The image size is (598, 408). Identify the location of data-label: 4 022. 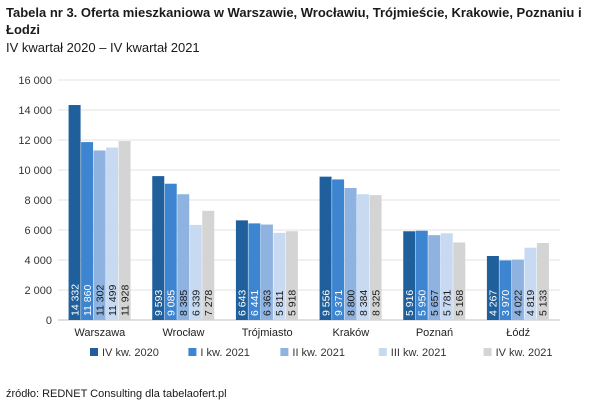
(519, 303).